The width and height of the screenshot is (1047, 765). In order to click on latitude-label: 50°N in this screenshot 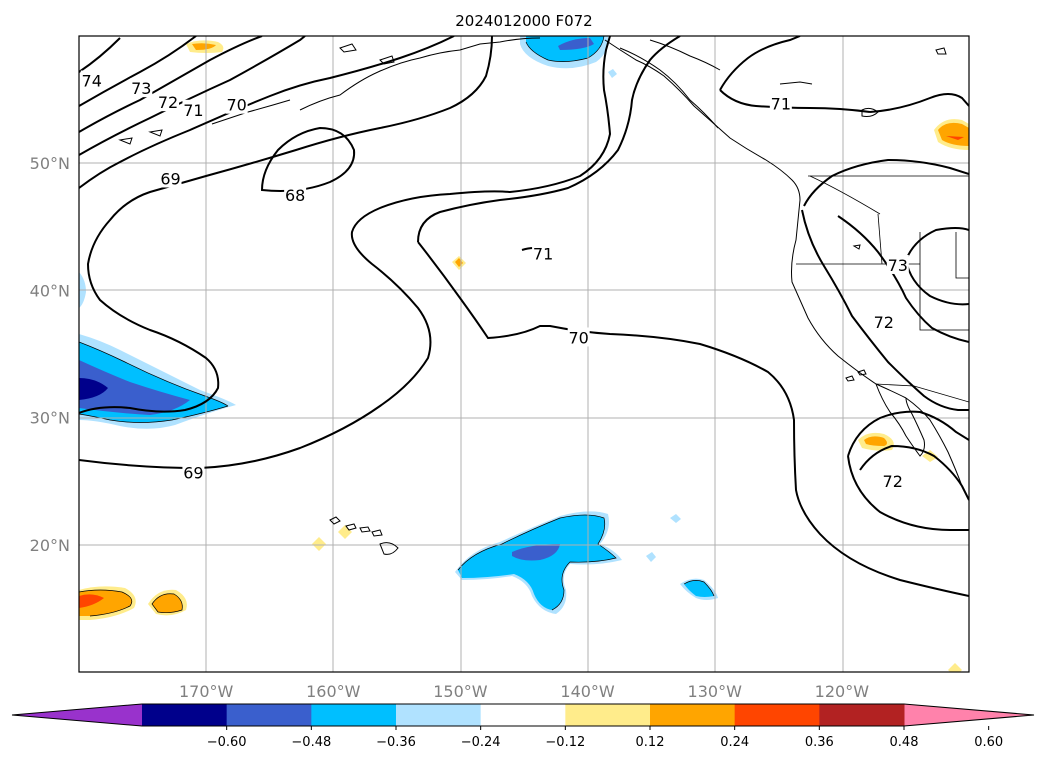, I will do `click(50, 163)`.